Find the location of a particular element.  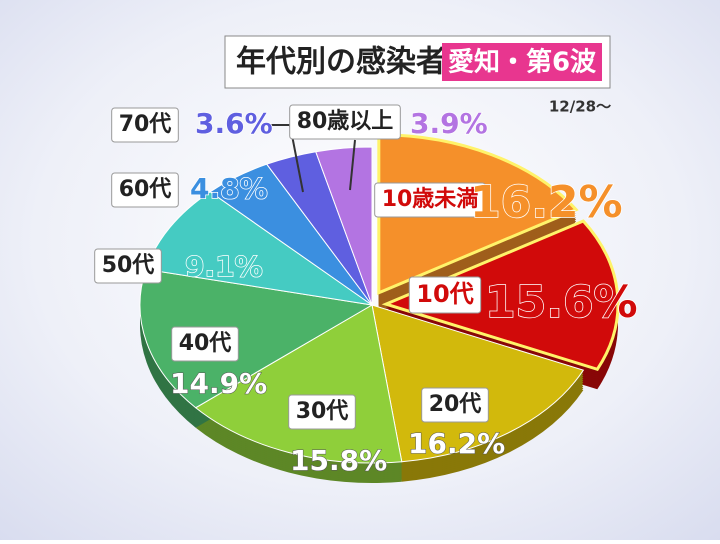

category-label: 80歳以上 is located at coordinates (345, 121).